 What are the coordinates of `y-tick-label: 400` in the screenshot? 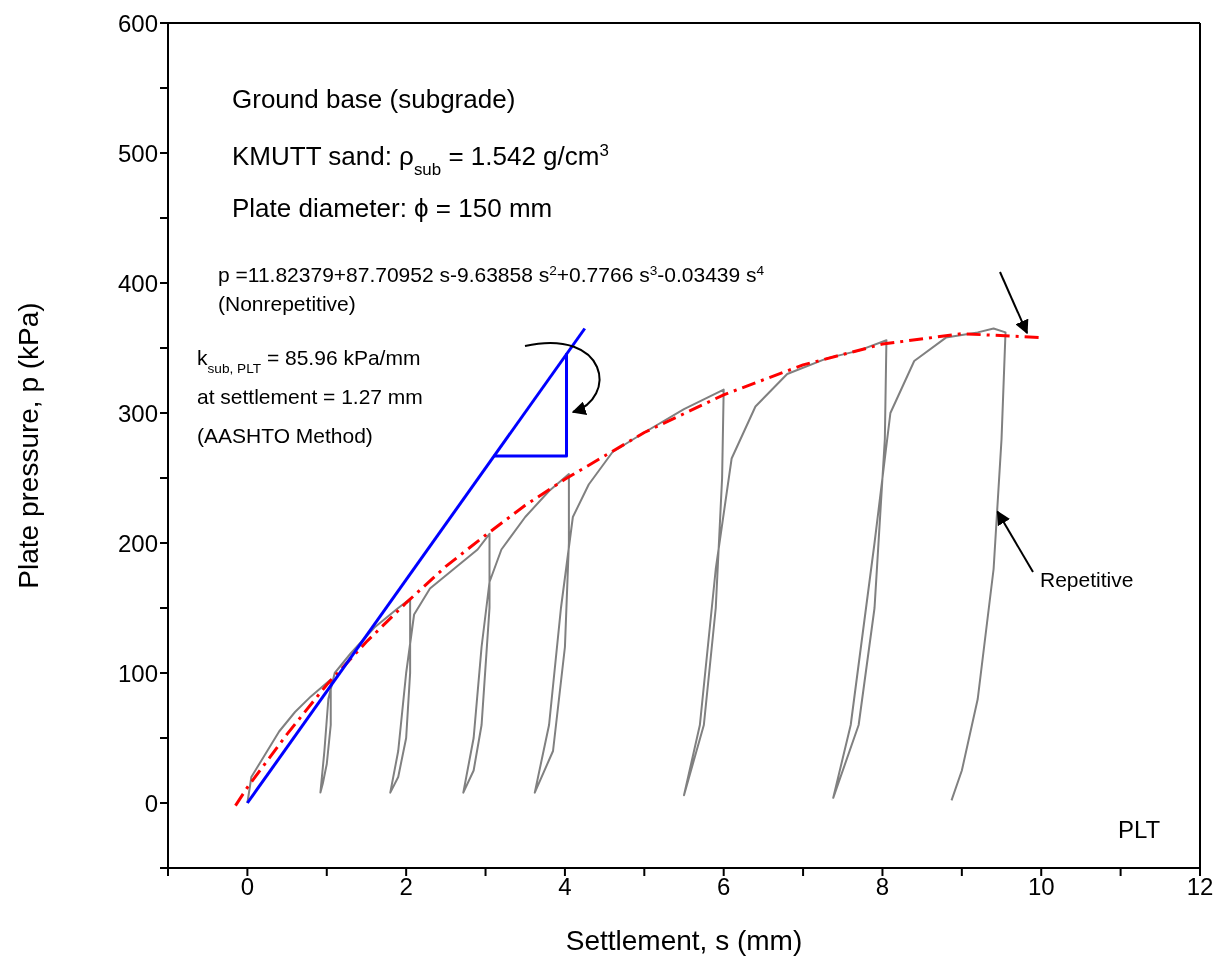 It's located at (137, 283).